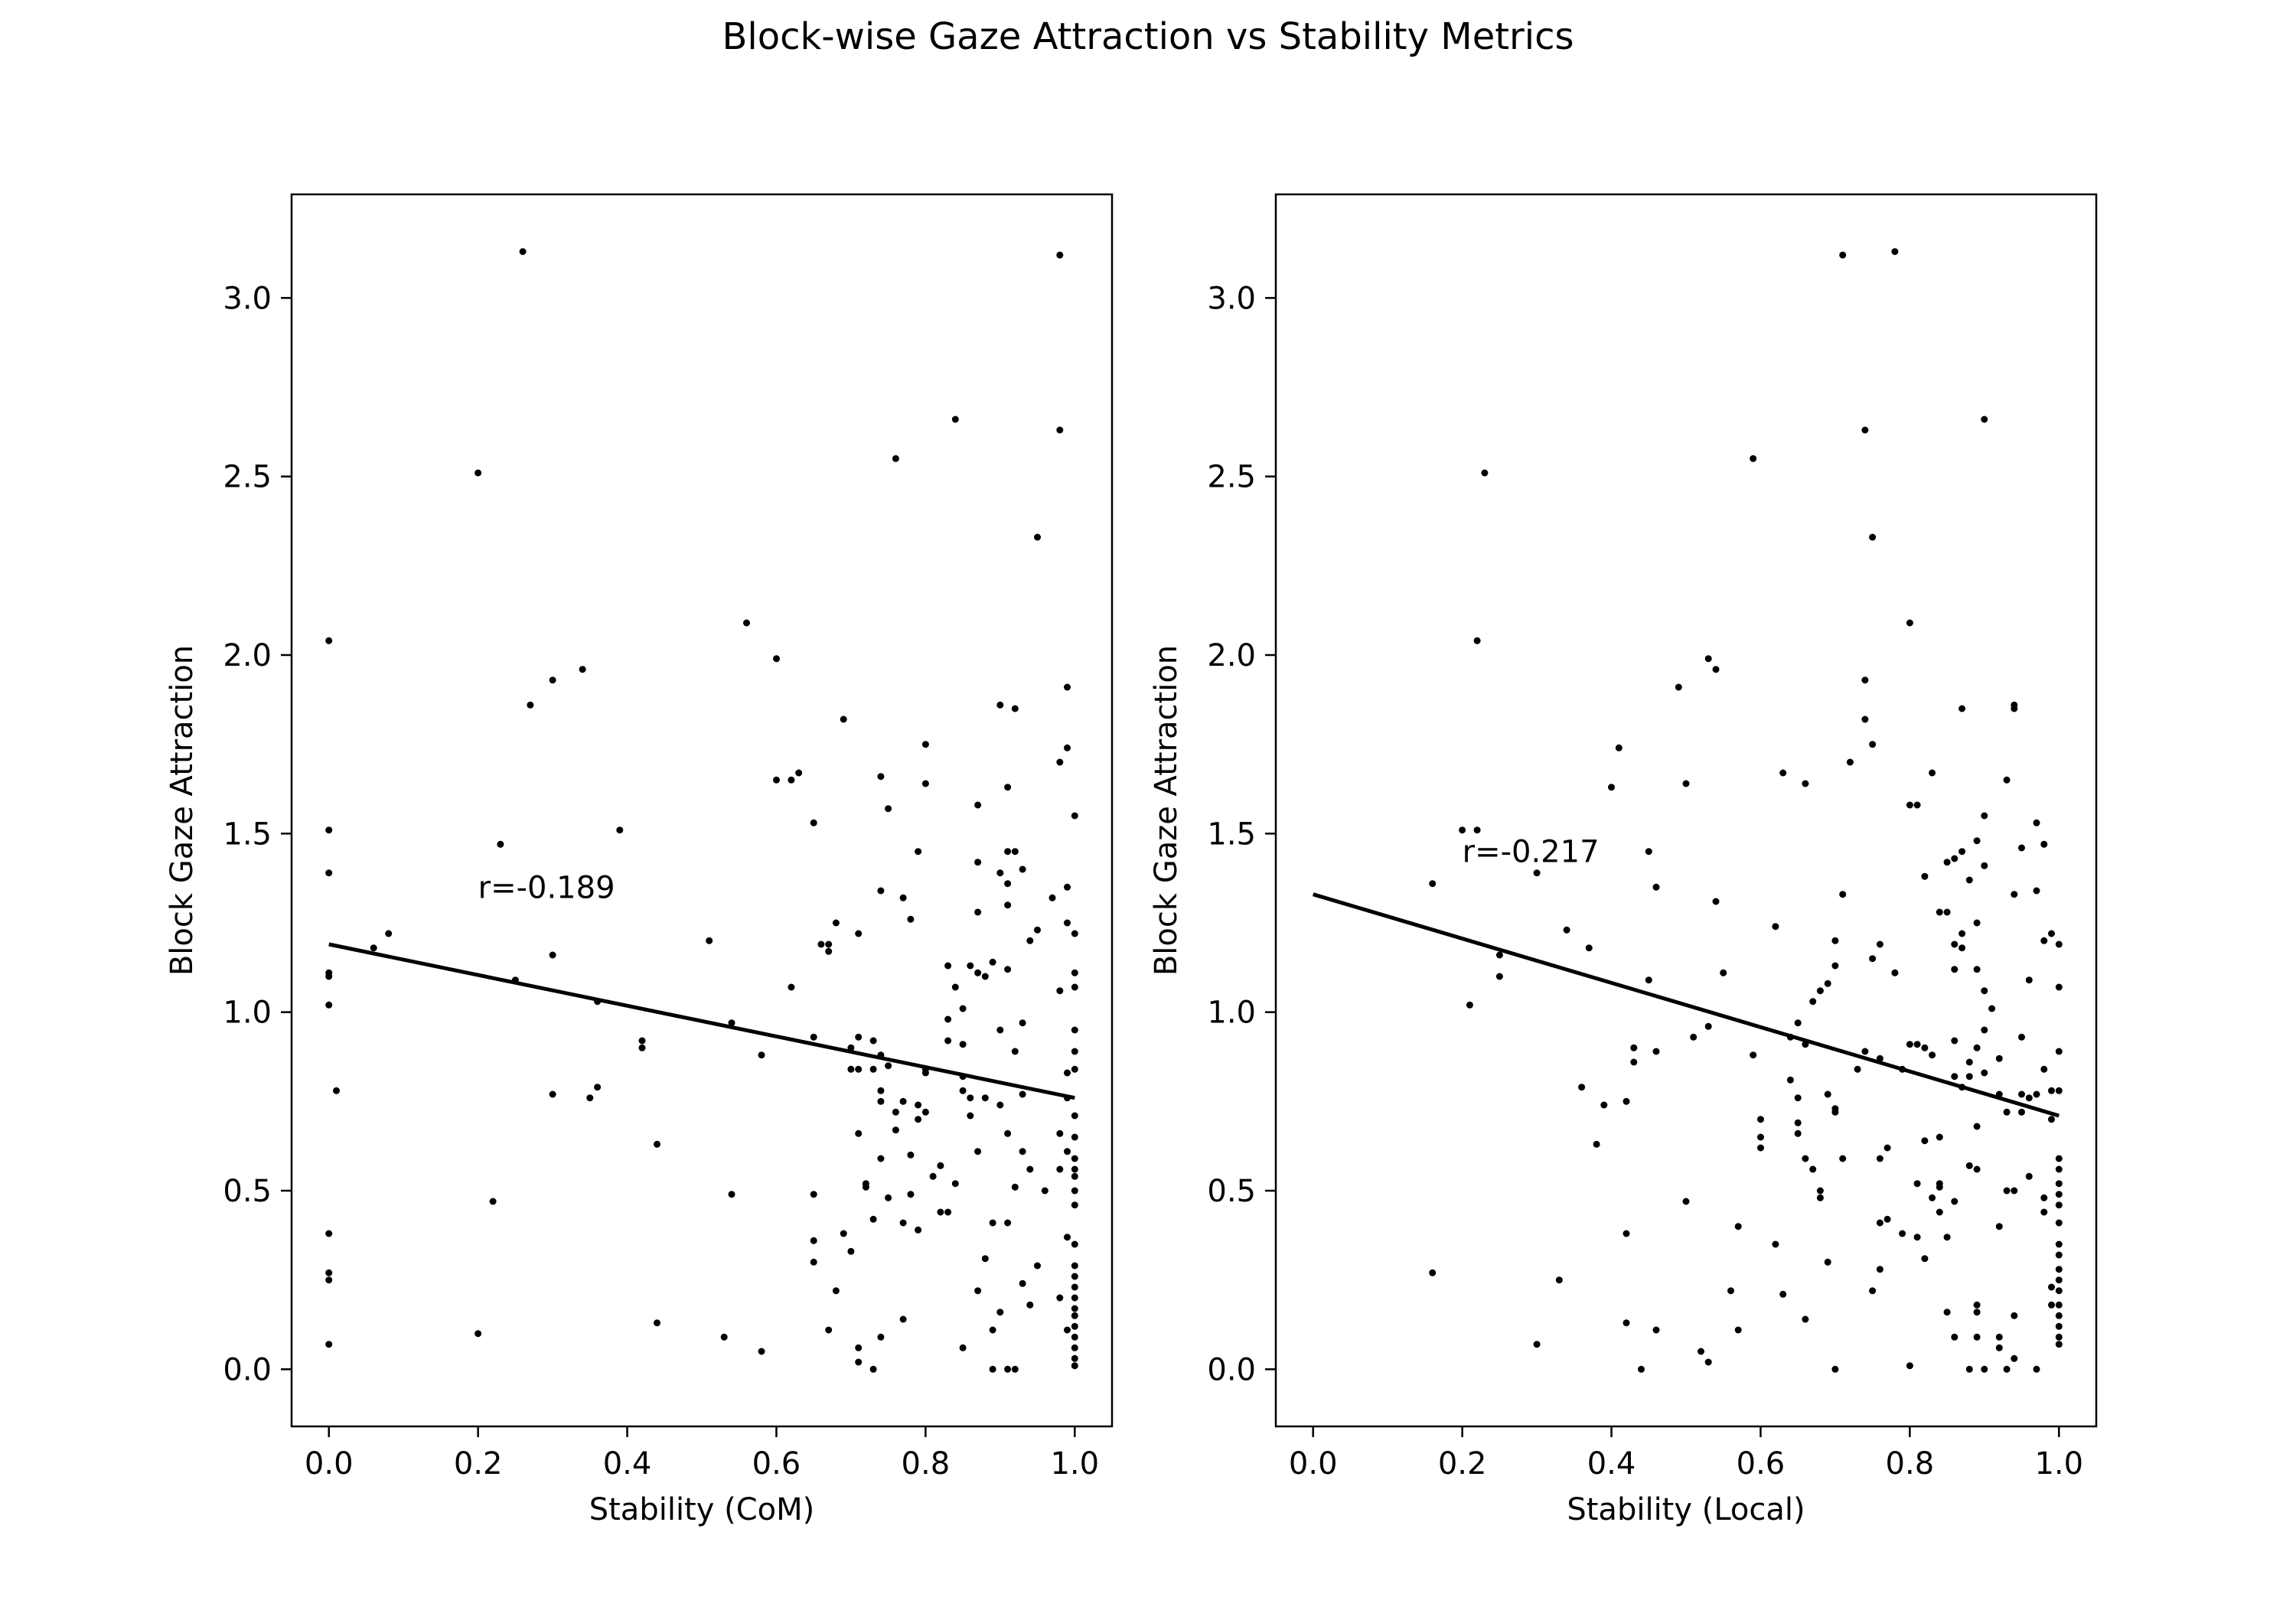  Describe the element at coordinates (1231, 834) in the screenshot. I see `y-tick-label: 1.5` at that location.